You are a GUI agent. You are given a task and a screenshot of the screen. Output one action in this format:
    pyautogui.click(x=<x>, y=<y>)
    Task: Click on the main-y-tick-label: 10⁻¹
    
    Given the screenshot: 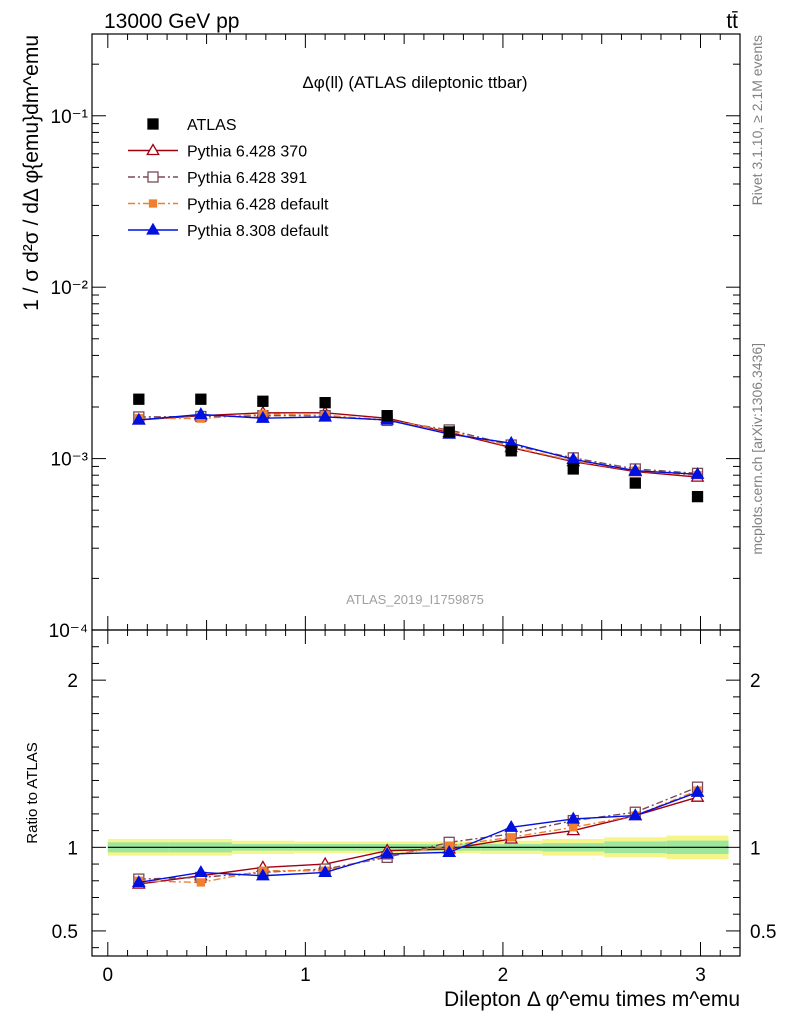 What is the action you would take?
    pyautogui.click(x=70, y=117)
    